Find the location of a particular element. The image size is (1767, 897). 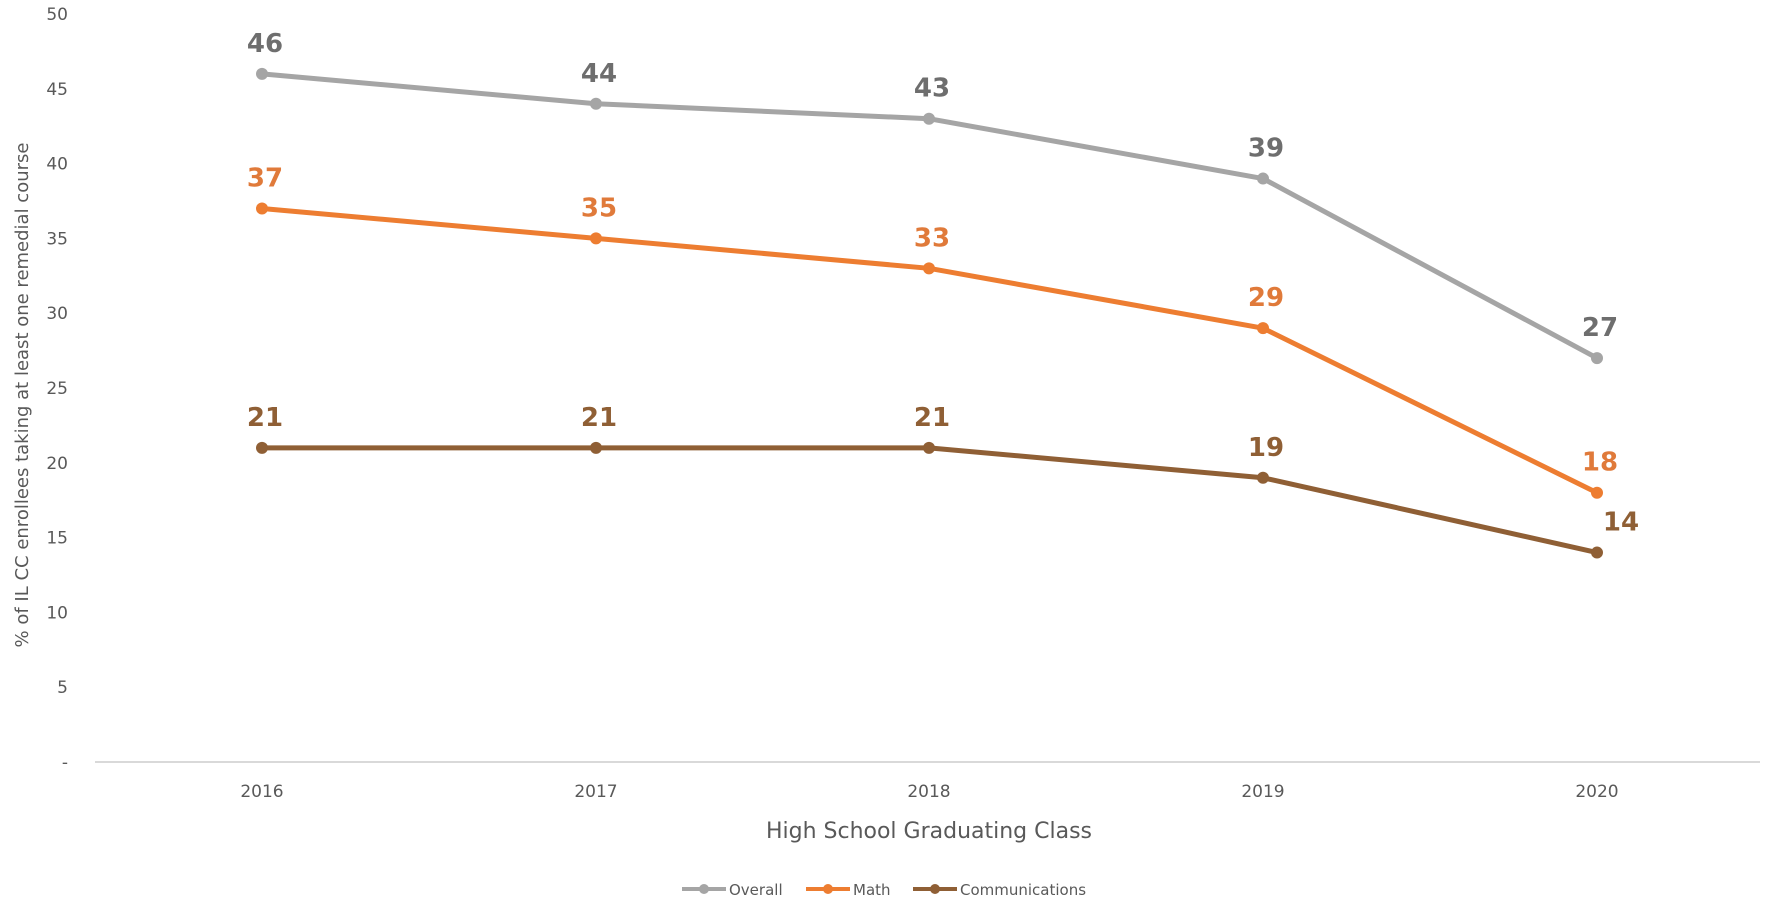

x-tick-label: 2017 is located at coordinates (595, 792).